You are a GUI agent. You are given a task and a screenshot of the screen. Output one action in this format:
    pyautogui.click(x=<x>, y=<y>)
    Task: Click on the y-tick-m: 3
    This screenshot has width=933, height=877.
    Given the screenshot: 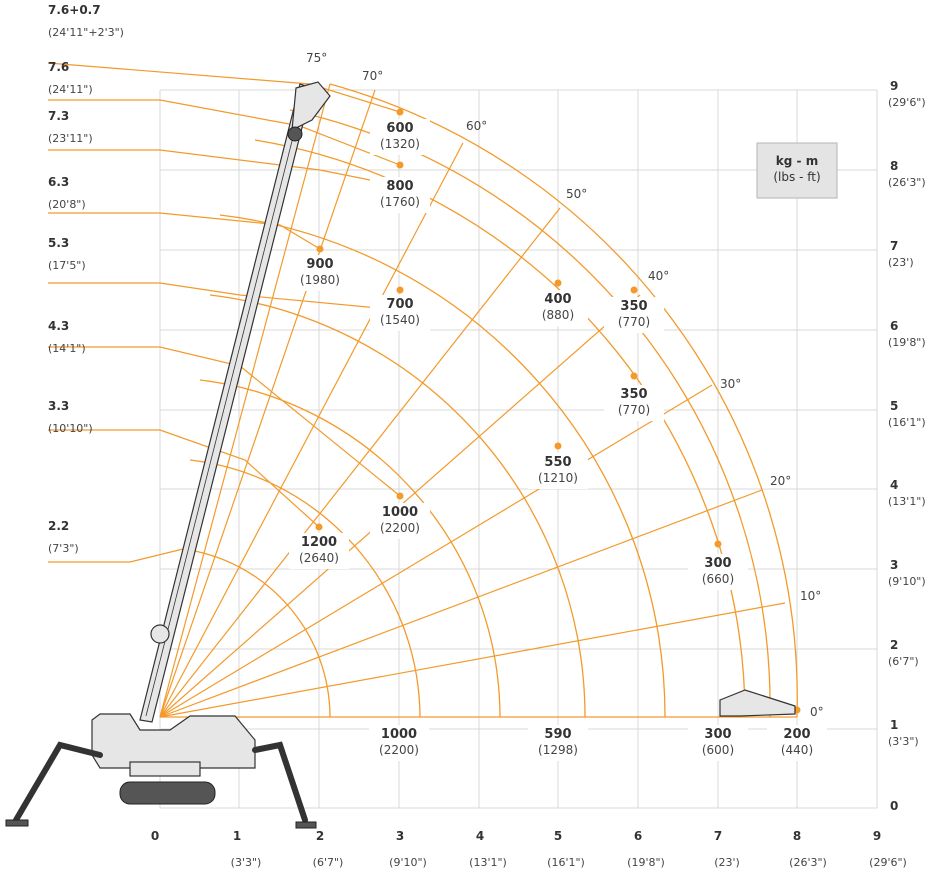 What is the action you would take?
    pyautogui.click(x=894, y=565)
    